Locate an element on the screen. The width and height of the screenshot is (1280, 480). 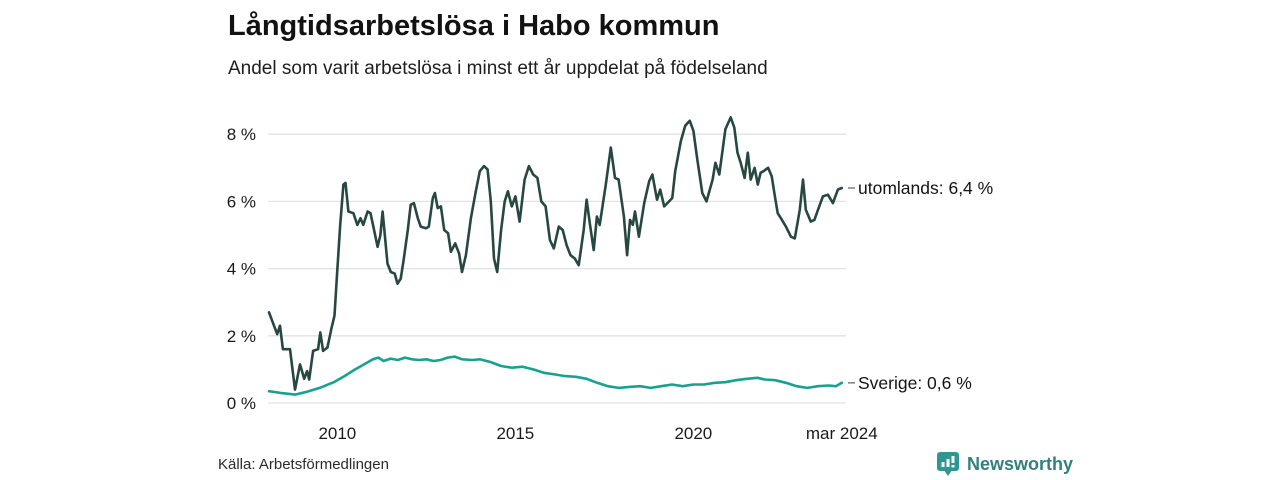
newsworthy-branding: Newsworthy is located at coordinates (1004, 464).